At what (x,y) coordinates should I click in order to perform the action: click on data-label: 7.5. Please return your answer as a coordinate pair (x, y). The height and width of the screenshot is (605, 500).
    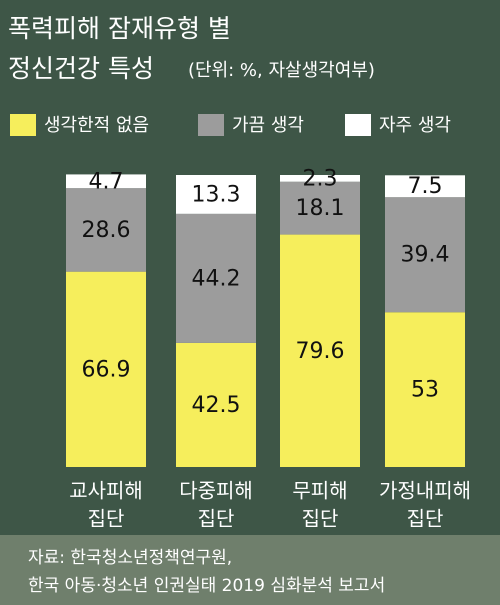
    Looking at the image, I should click on (425, 186).